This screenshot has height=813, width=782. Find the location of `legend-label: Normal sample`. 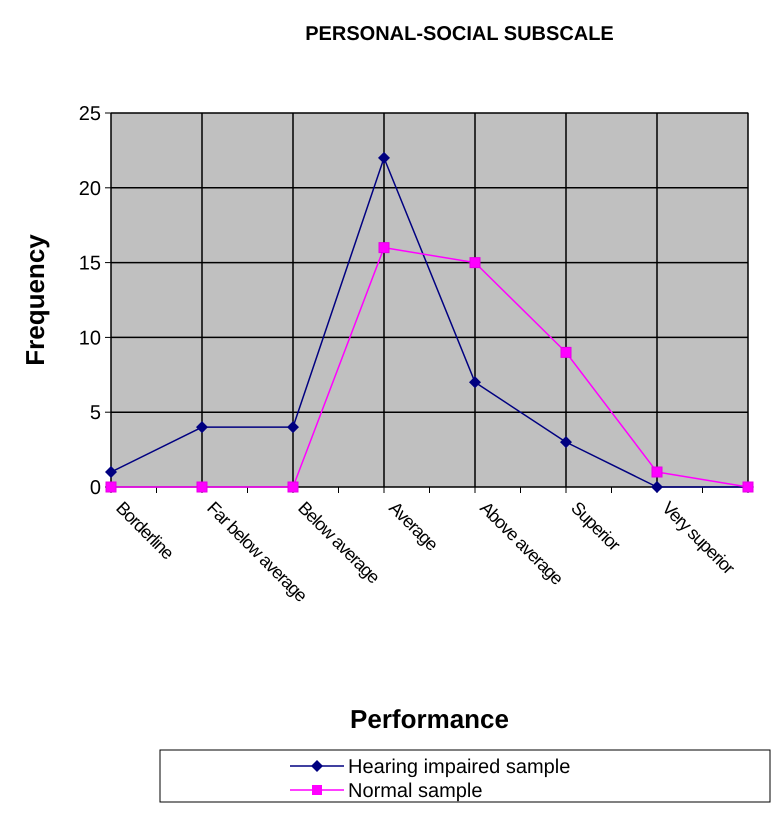

legend-label: Normal sample is located at coordinates (415, 791).